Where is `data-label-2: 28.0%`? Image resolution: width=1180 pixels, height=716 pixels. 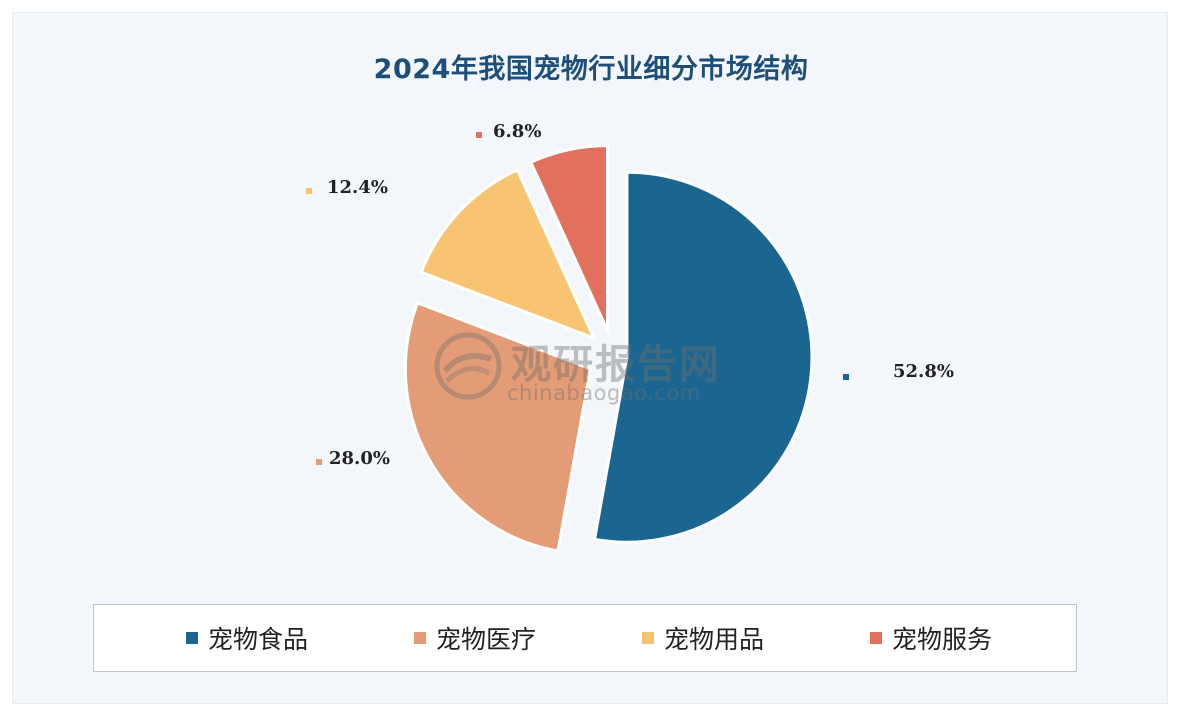
data-label-2: 28.0% is located at coordinates (359, 458).